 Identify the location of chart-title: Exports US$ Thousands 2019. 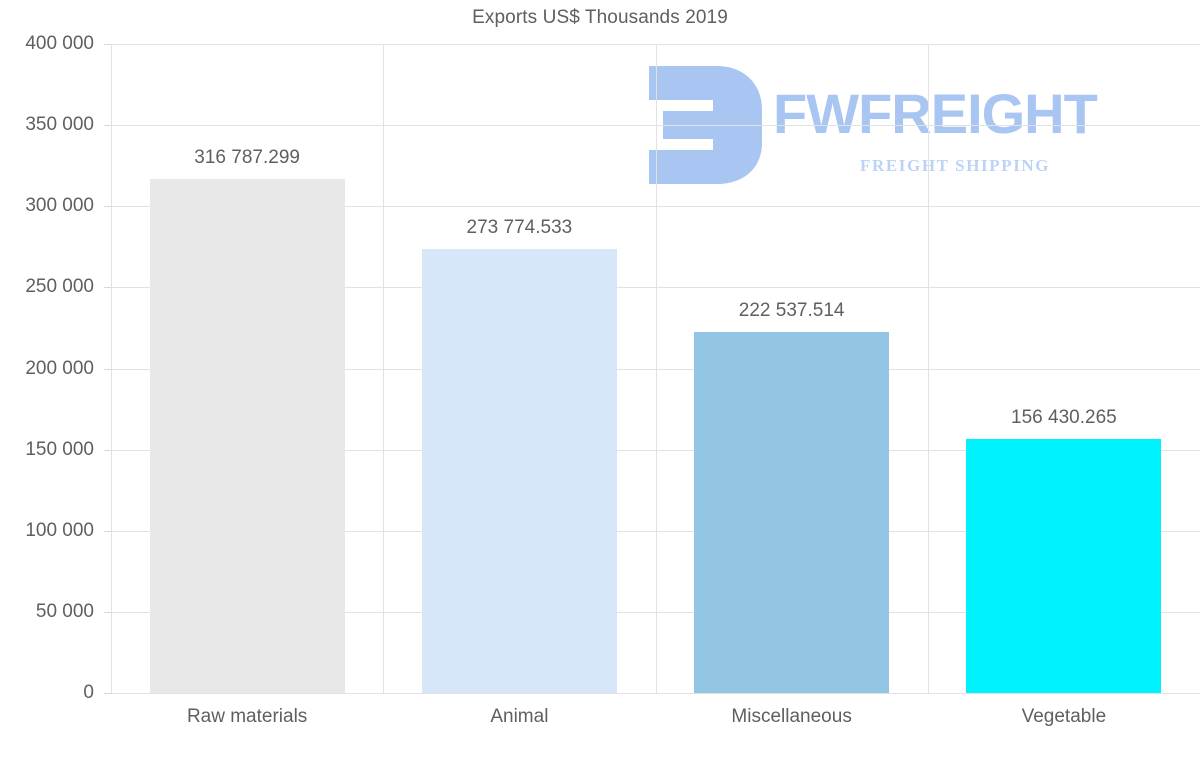
(600, 17).